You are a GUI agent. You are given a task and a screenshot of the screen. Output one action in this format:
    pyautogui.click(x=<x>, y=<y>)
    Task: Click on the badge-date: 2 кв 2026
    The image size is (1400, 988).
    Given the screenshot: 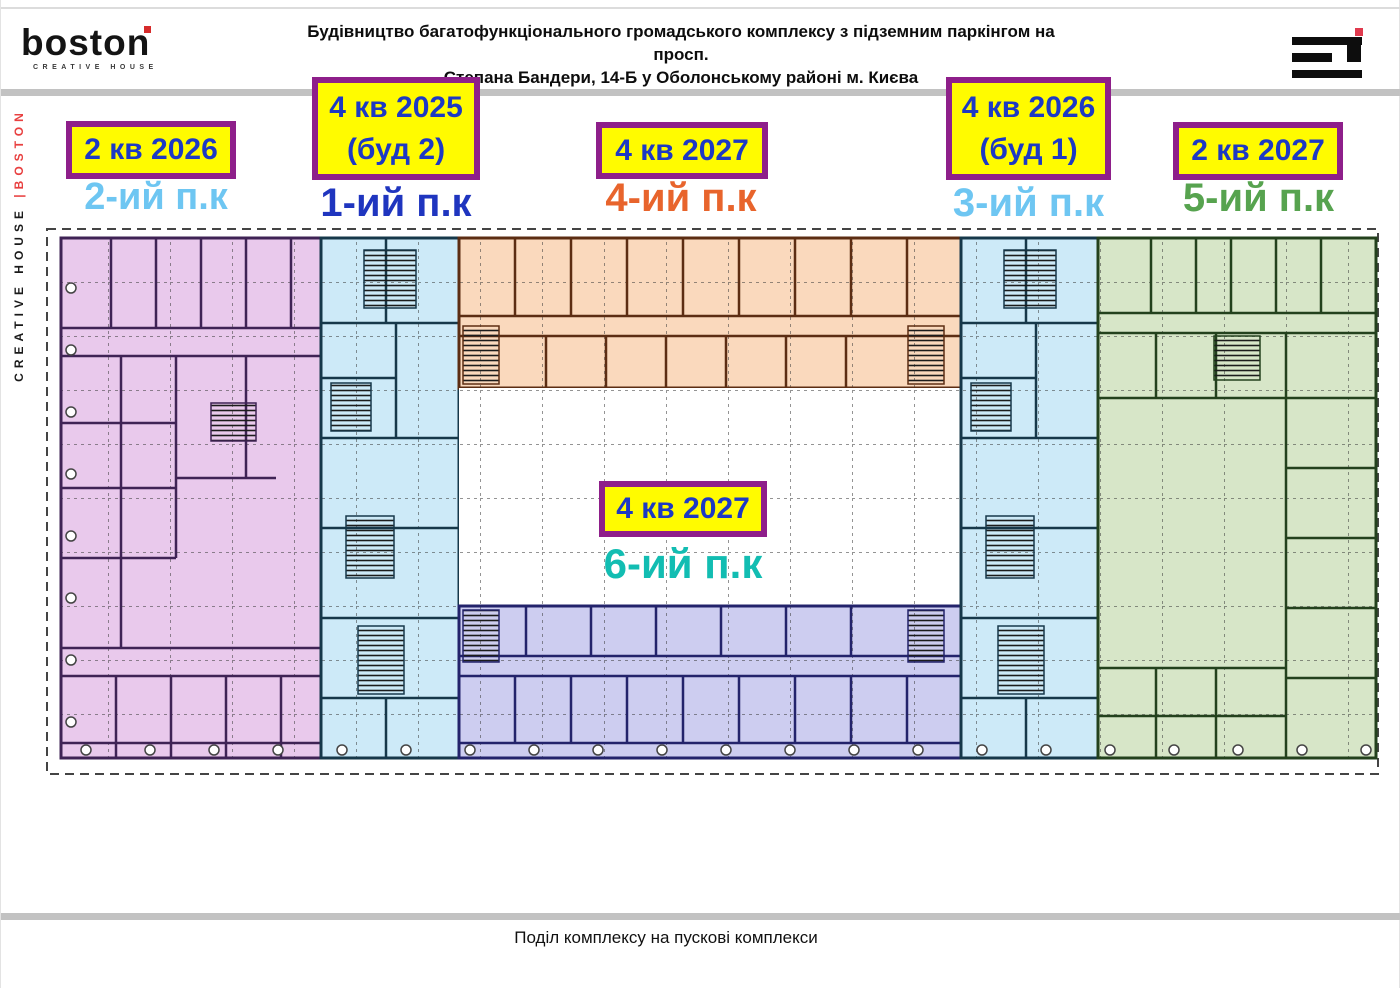 What is the action you would take?
    pyautogui.click(x=151, y=149)
    